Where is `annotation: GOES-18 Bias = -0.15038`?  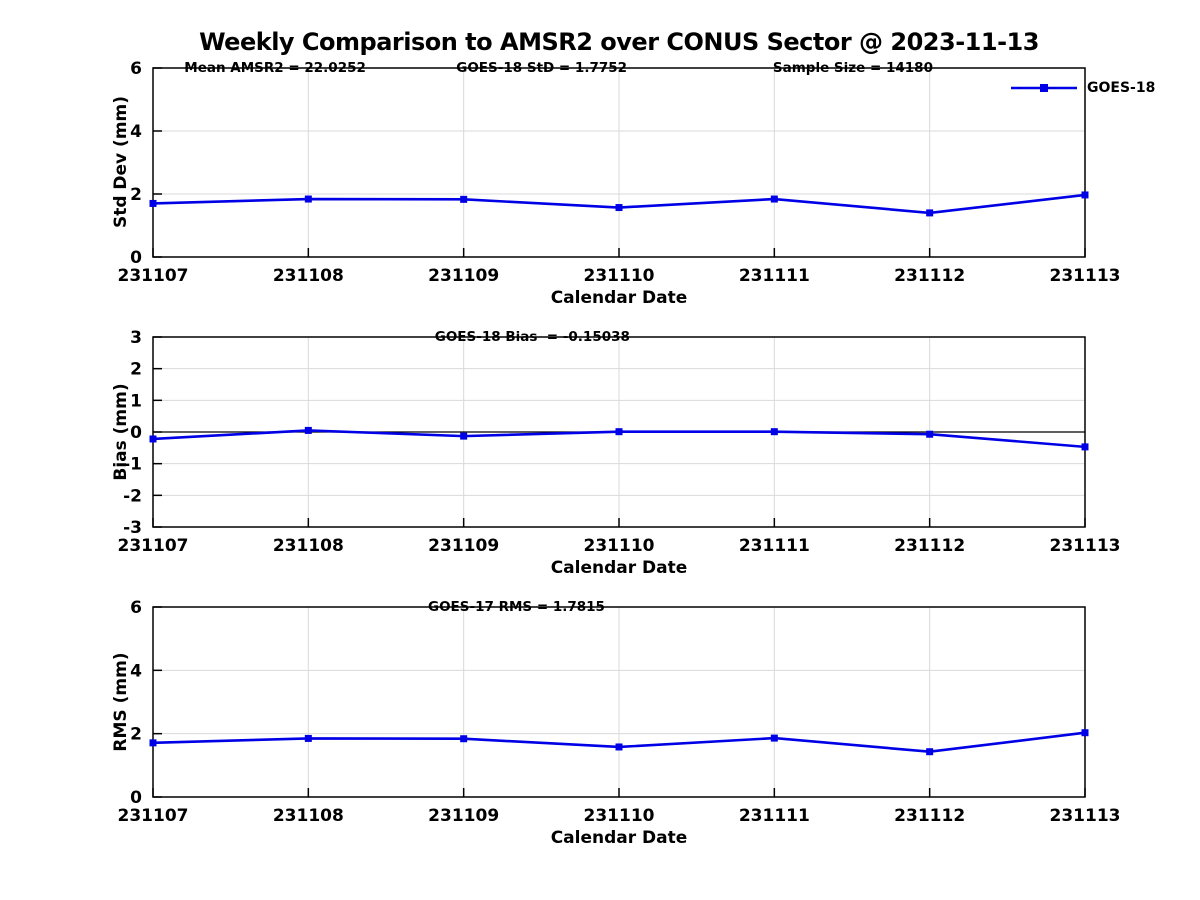 annotation: GOES-18 Bias = -0.15038 is located at coordinates (532, 337).